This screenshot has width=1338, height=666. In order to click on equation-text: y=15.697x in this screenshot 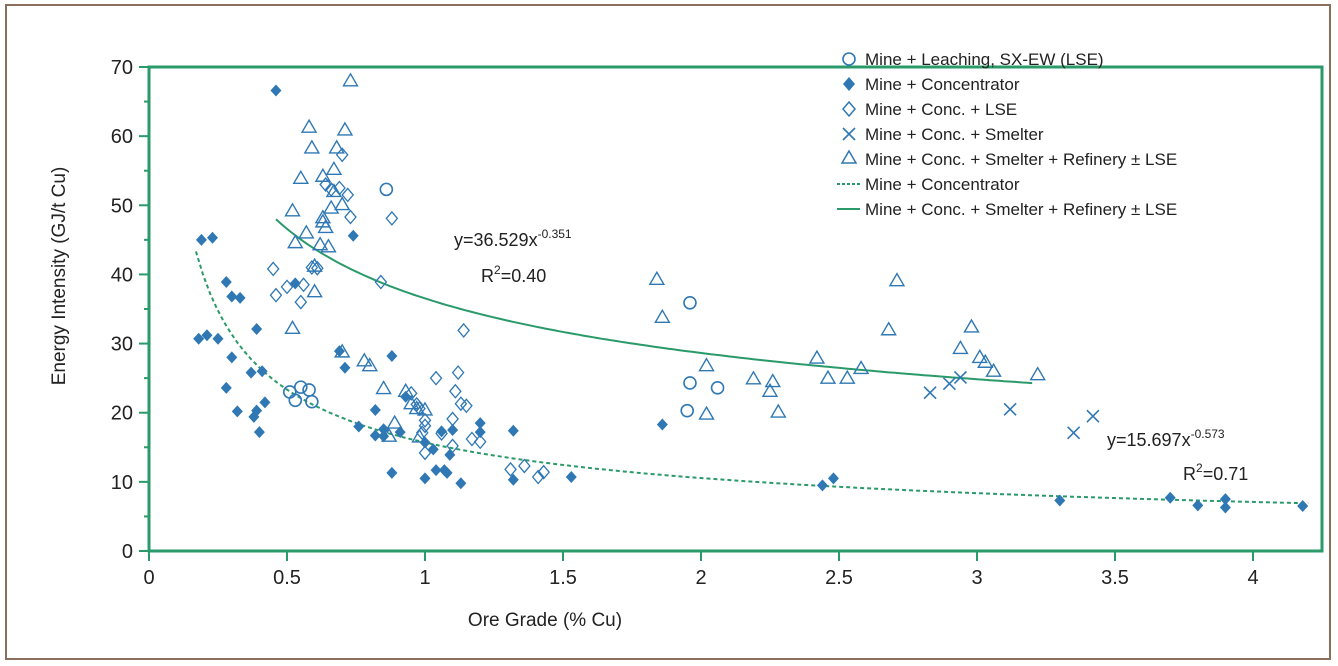, I will do `click(1149, 440)`.